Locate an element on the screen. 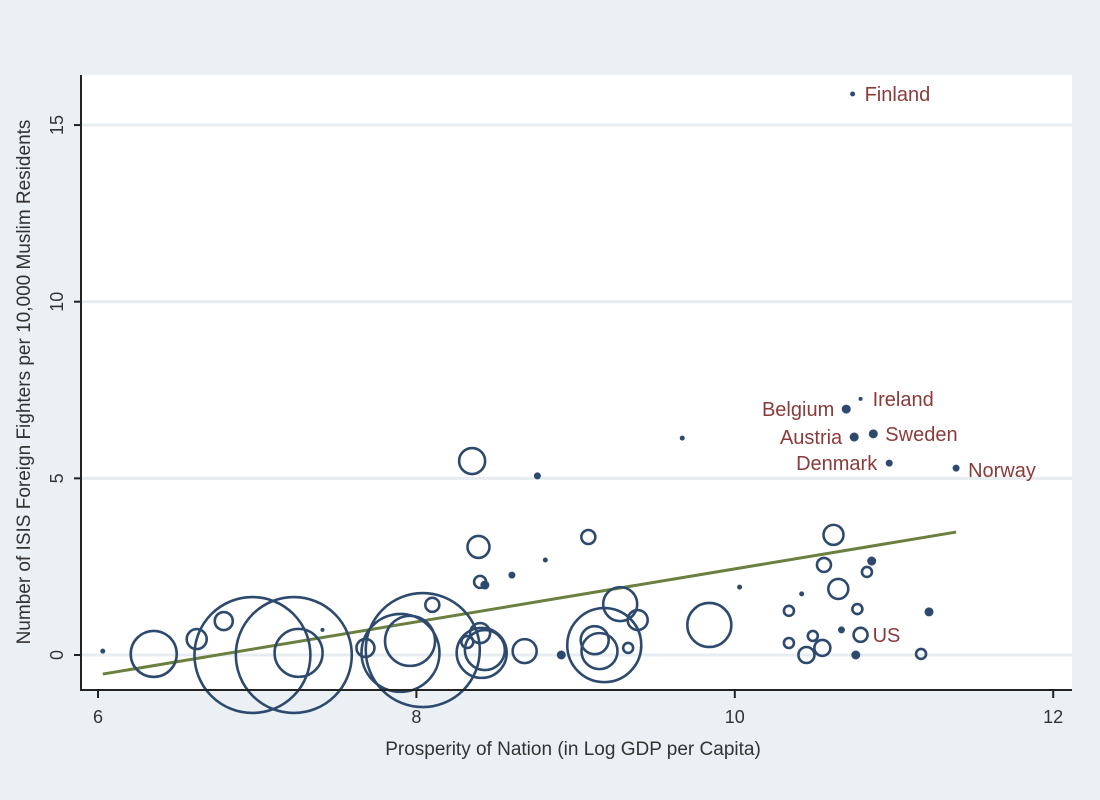 The width and height of the screenshot is (1100, 800). y-tick-label: 5 is located at coordinates (57, 478).